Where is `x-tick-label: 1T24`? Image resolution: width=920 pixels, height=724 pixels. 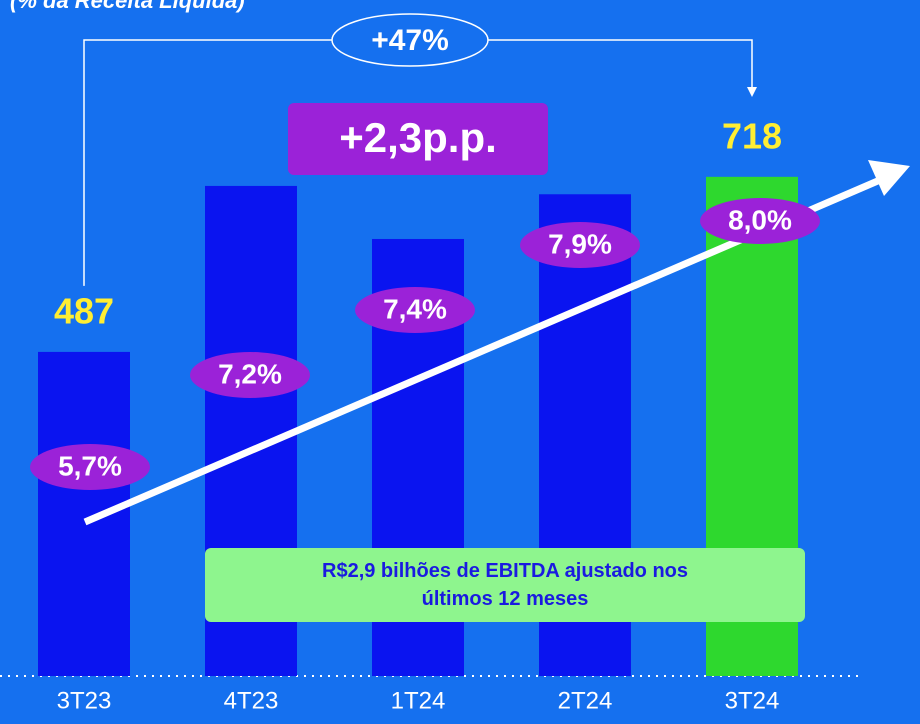 x-tick-label: 1T24 is located at coordinates (418, 700).